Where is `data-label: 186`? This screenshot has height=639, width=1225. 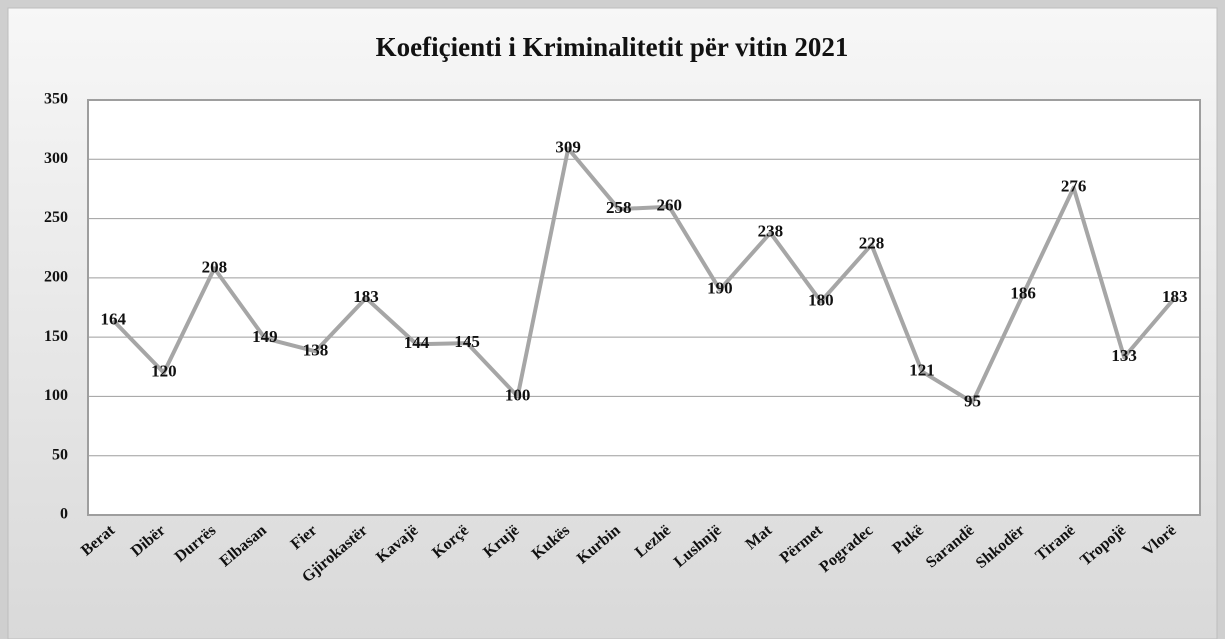 data-label: 186 is located at coordinates (1023, 292).